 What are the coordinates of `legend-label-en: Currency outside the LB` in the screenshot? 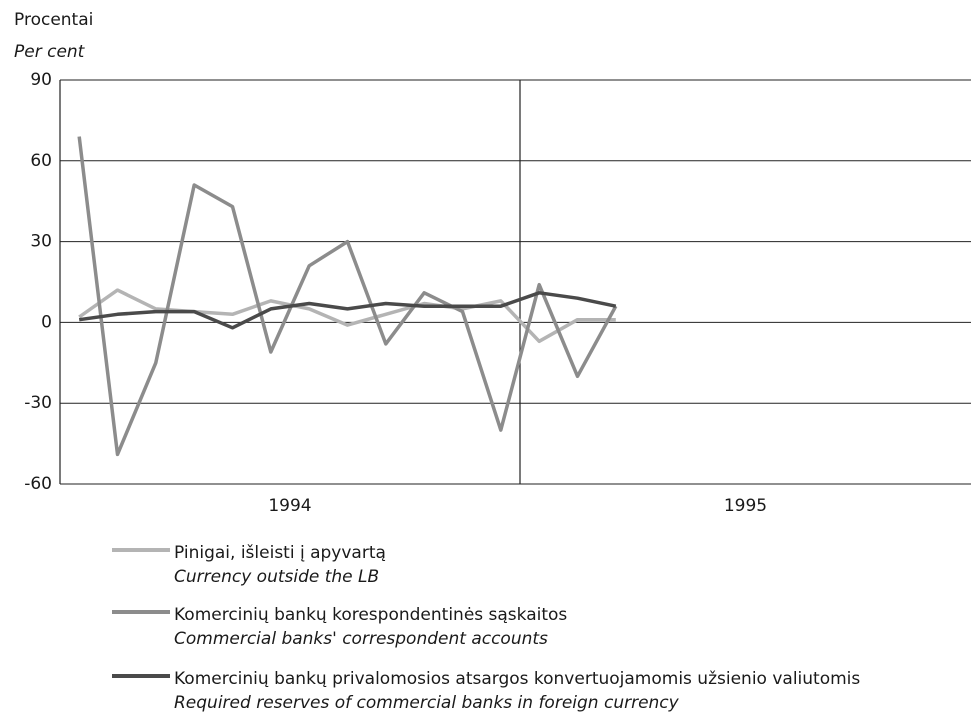 It's located at (276, 577).